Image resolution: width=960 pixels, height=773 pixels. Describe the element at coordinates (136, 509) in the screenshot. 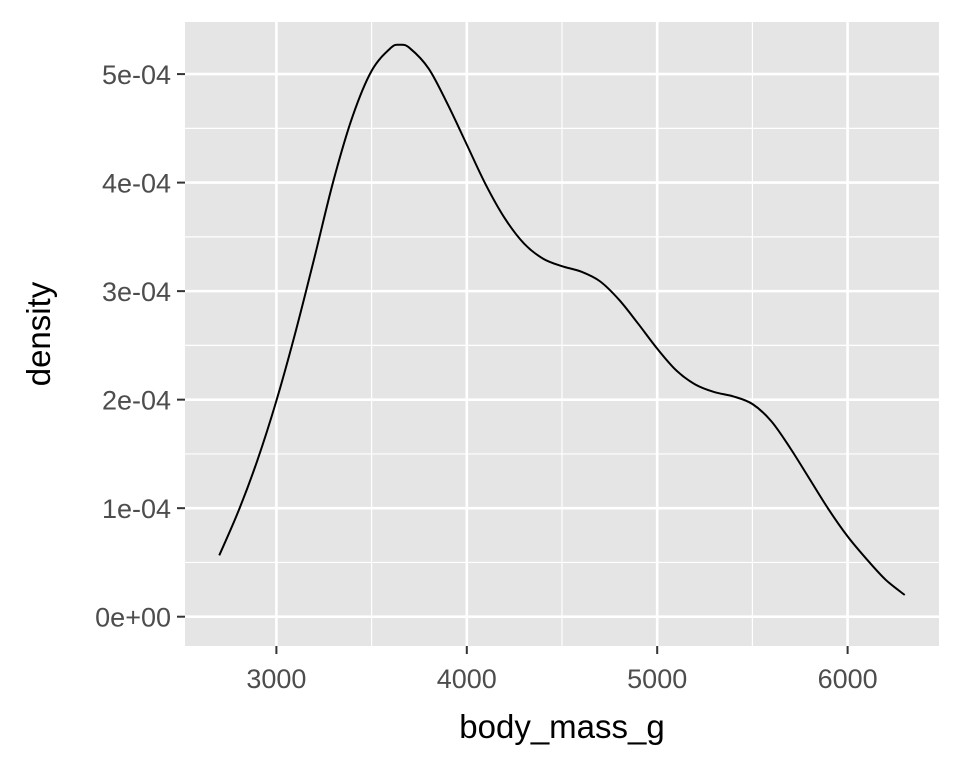

I see `y-tick-label: 1e-04` at that location.